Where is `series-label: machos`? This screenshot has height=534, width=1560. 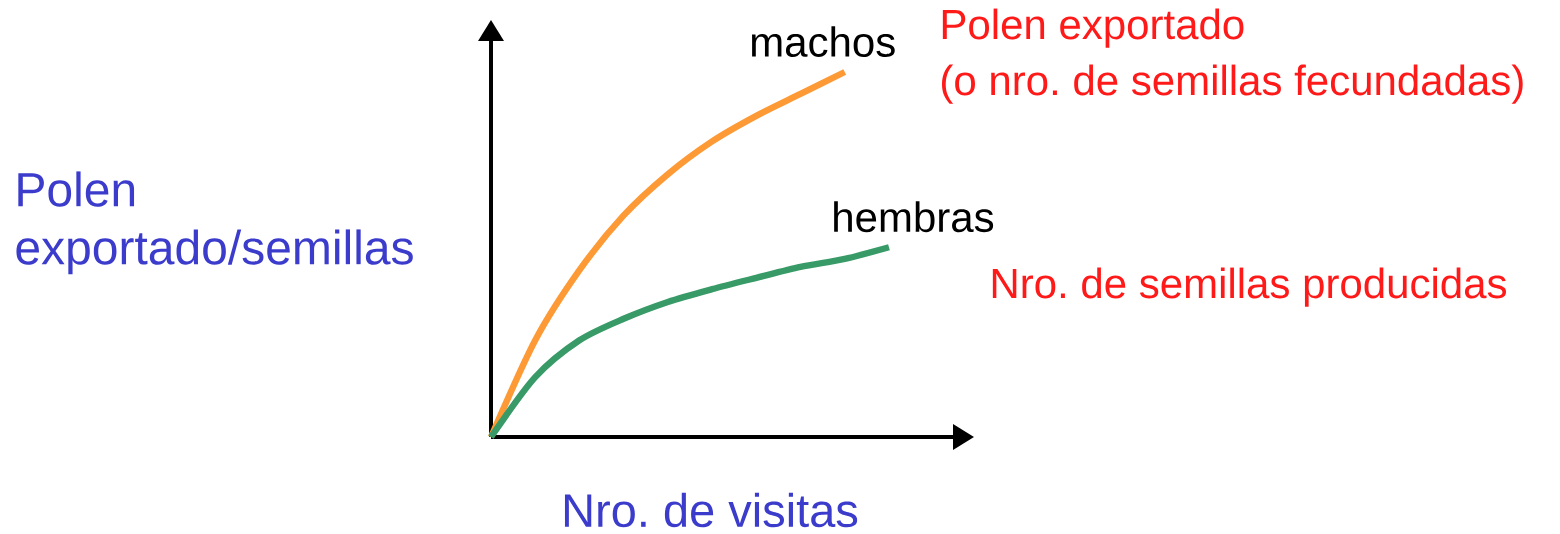 series-label: machos is located at coordinates (823, 42).